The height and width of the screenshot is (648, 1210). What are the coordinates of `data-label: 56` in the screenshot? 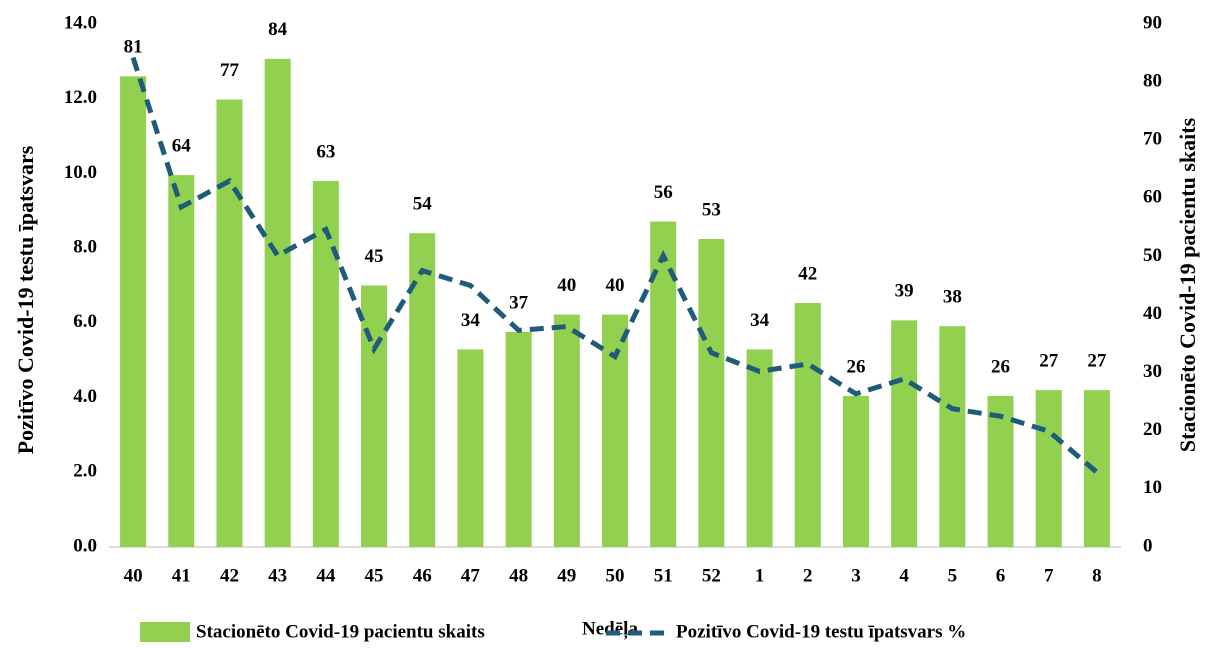 It's located at (663, 192).